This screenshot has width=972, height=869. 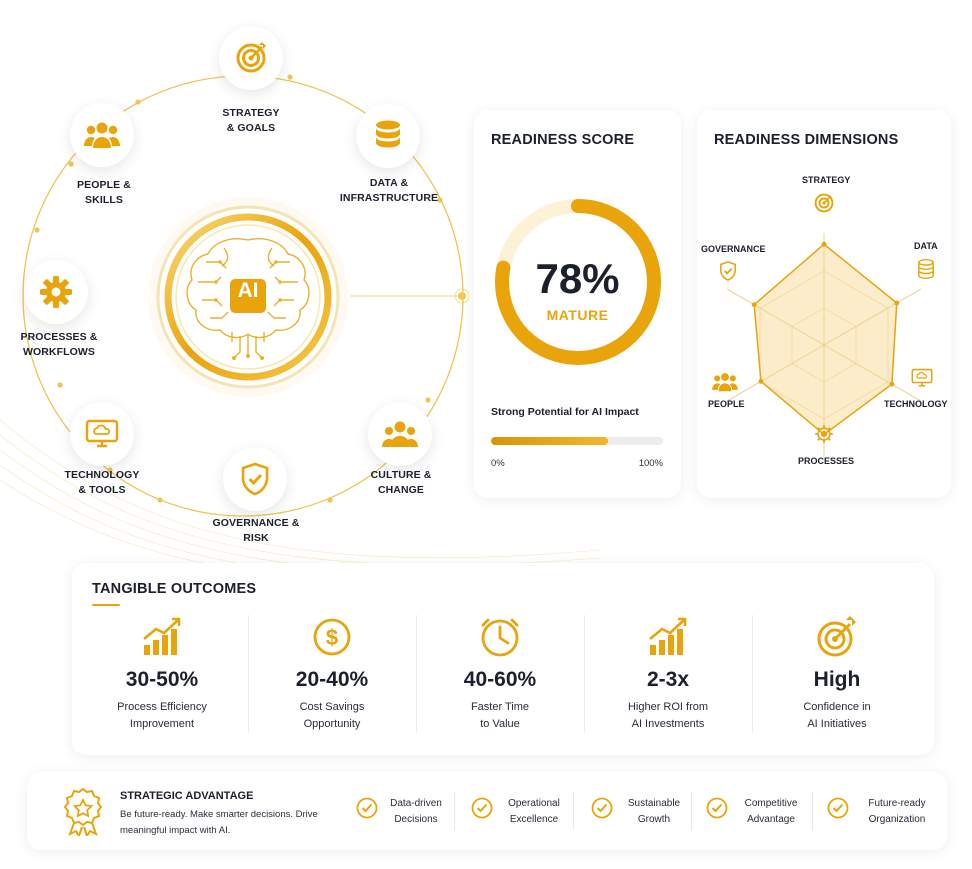 I want to click on outcome-desc: Confidence in AI Initiatives, so click(x=837, y=715).